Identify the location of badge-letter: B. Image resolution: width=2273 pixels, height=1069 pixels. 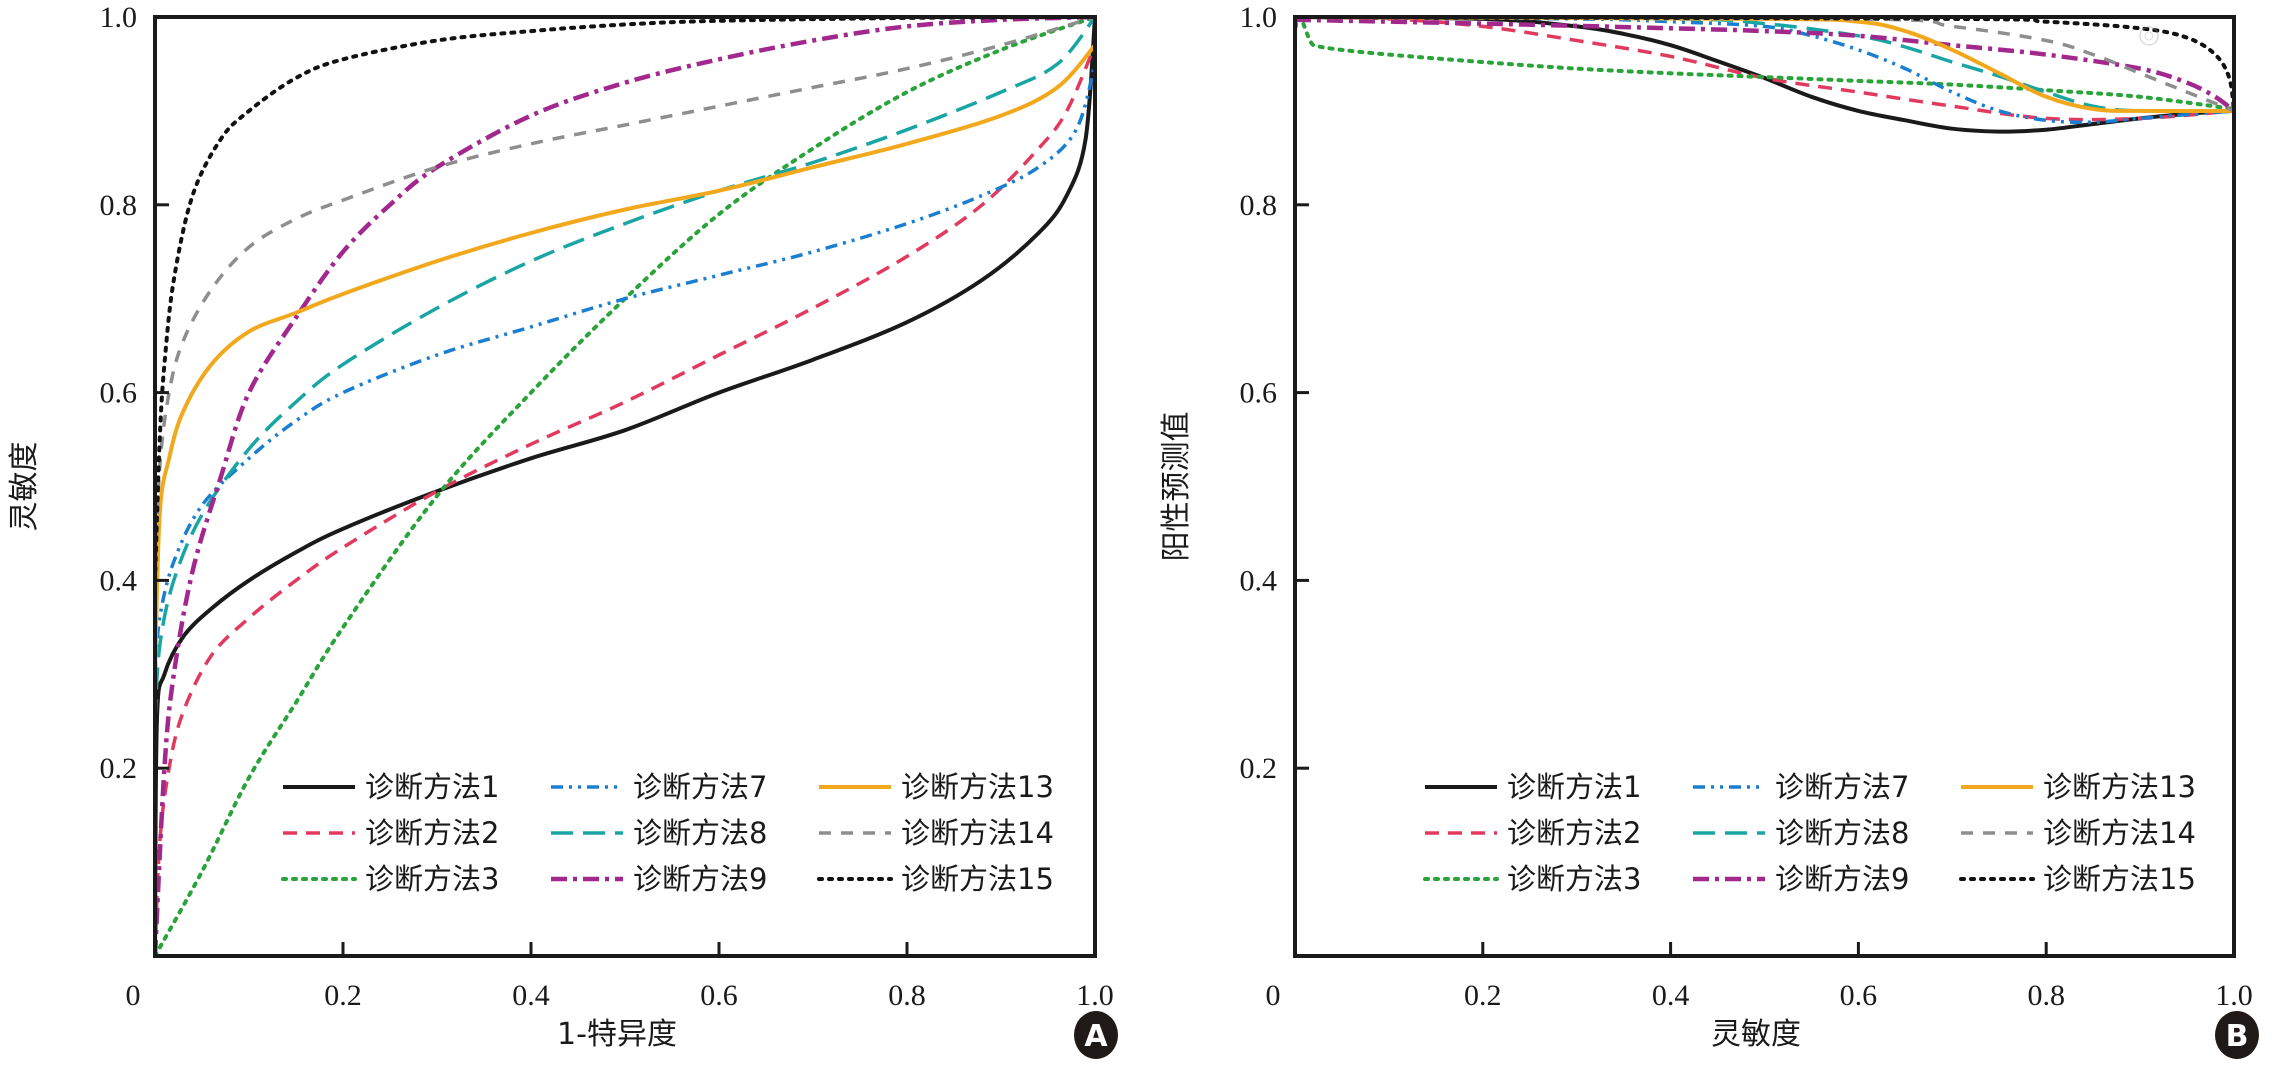
(2237, 1036).